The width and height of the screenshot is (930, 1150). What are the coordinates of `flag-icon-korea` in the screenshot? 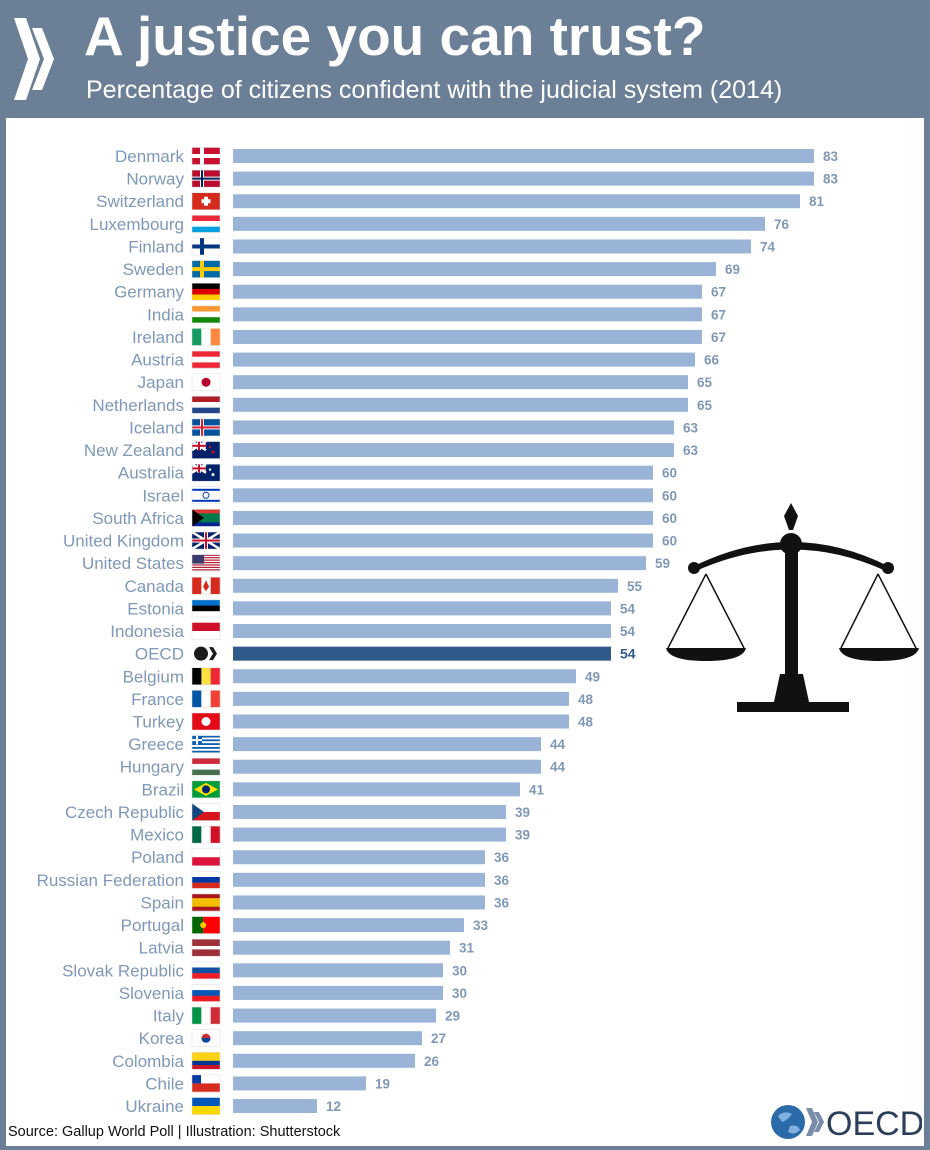 It's located at (206, 1038).